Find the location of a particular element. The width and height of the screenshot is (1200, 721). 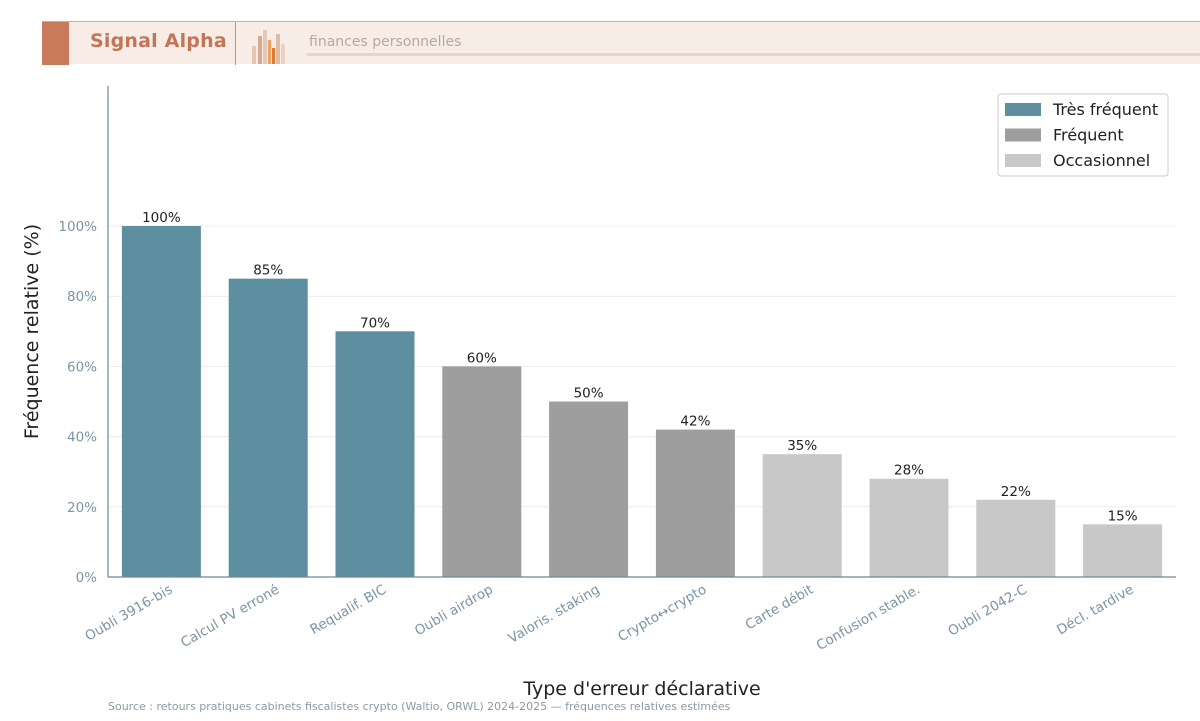

bar-value-label: 70% is located at coordinates (375, 323).